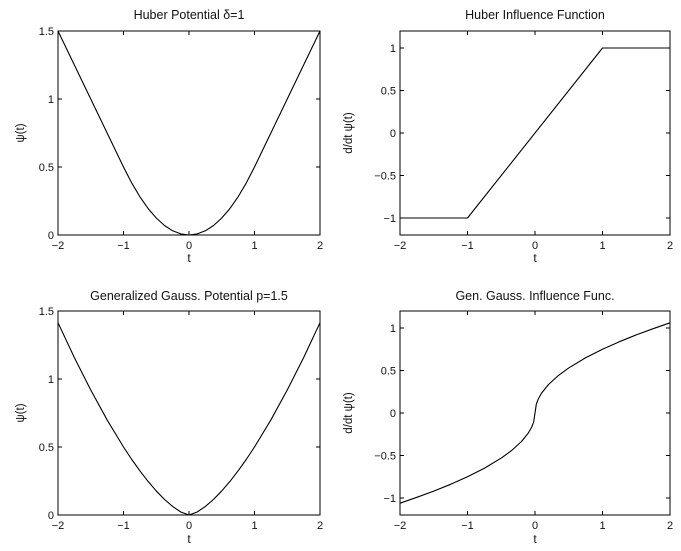 This screenshot has width=681, height=551. Describe the element at coordinates (535, 15) in the screenshot. I see `plot-title: Huber Influence Function` at that location.